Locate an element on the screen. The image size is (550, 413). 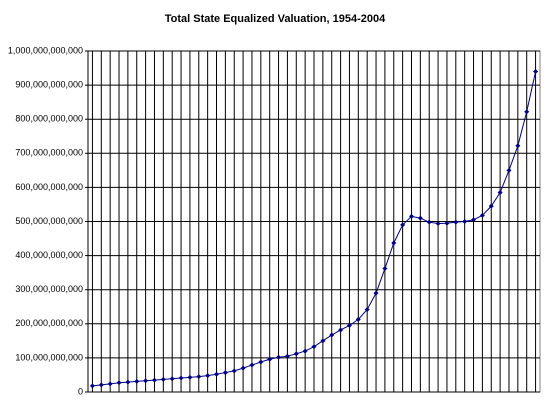
y-tick-label: 100,000,000,000 is located at coordinates (49, 357).